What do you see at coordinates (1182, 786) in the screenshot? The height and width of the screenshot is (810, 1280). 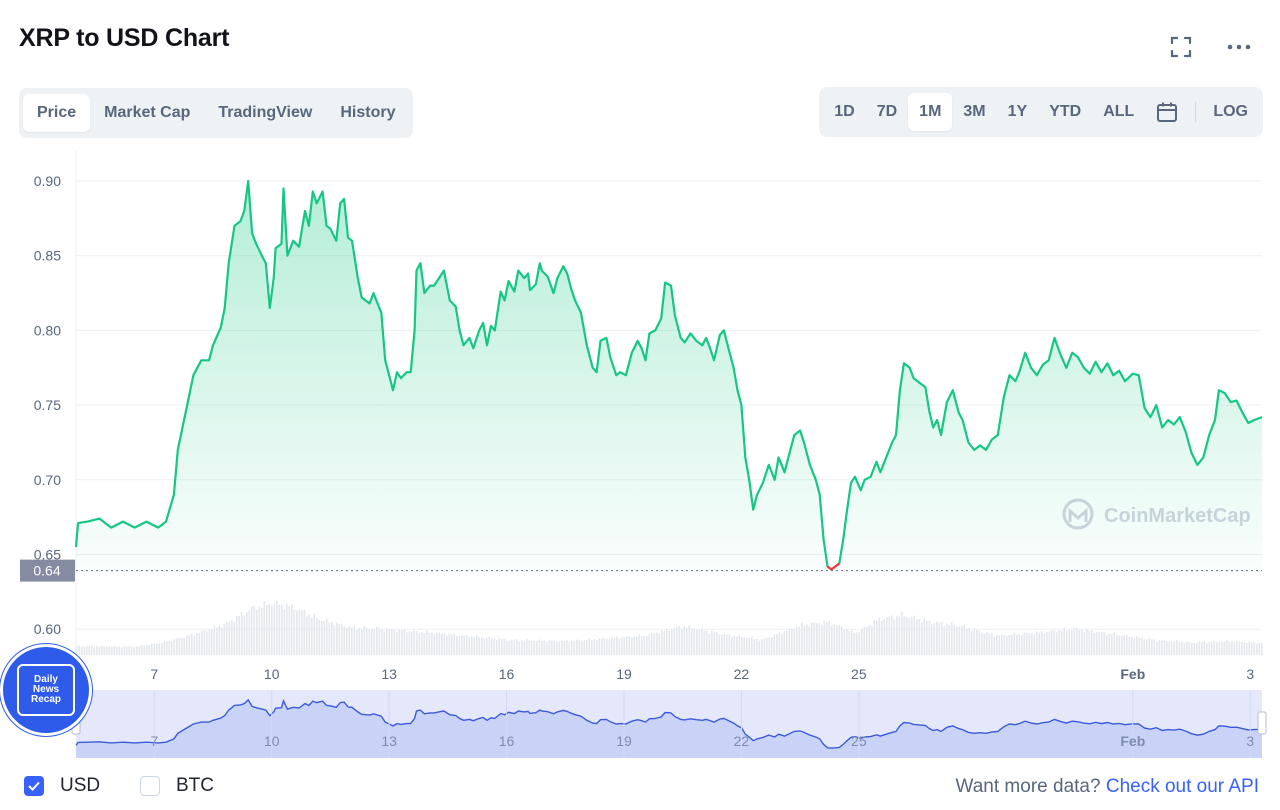 I see `api-link: Check out our API` at bounding box center [1182, 786].